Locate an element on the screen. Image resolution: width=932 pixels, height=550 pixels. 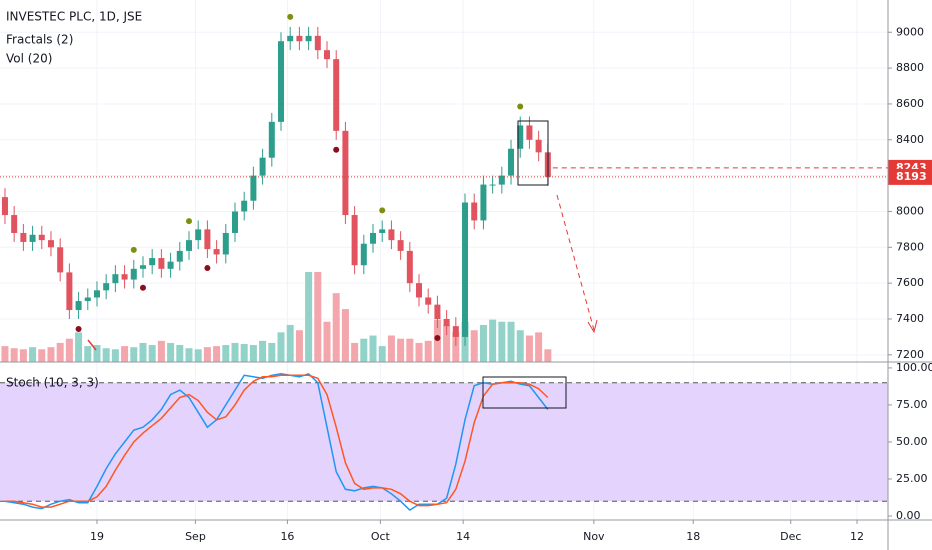
y-tick-label: 0.00 is located at coordinates (908, 515).